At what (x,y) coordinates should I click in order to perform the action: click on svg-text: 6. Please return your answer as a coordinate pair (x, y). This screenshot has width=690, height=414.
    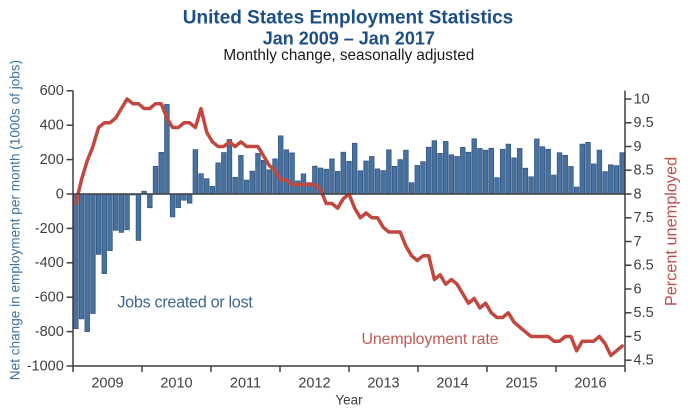
    Looking at the image, I should click on (638, 289).